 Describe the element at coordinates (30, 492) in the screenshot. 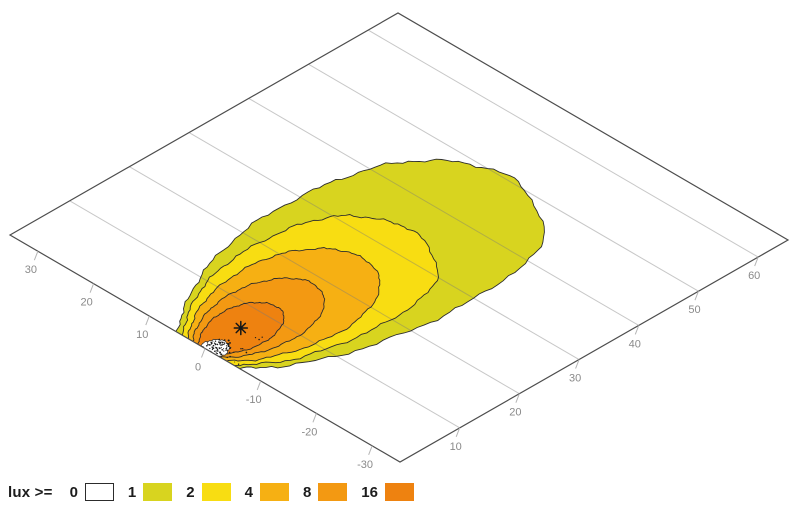

I see `legend-title: lux >=` at that location.